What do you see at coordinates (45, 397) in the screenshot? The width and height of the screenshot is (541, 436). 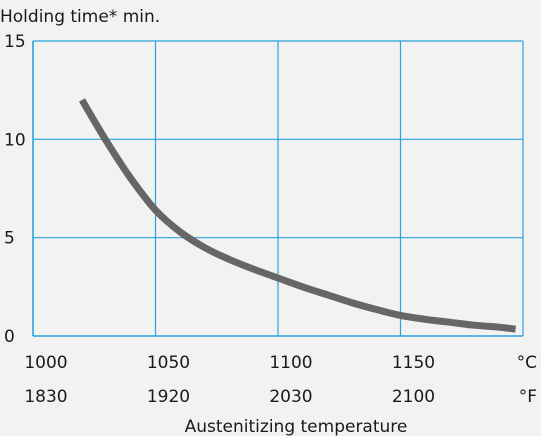 I see `x-tick-label-fahrenheit: 1830` at bounding box center [45, 397].